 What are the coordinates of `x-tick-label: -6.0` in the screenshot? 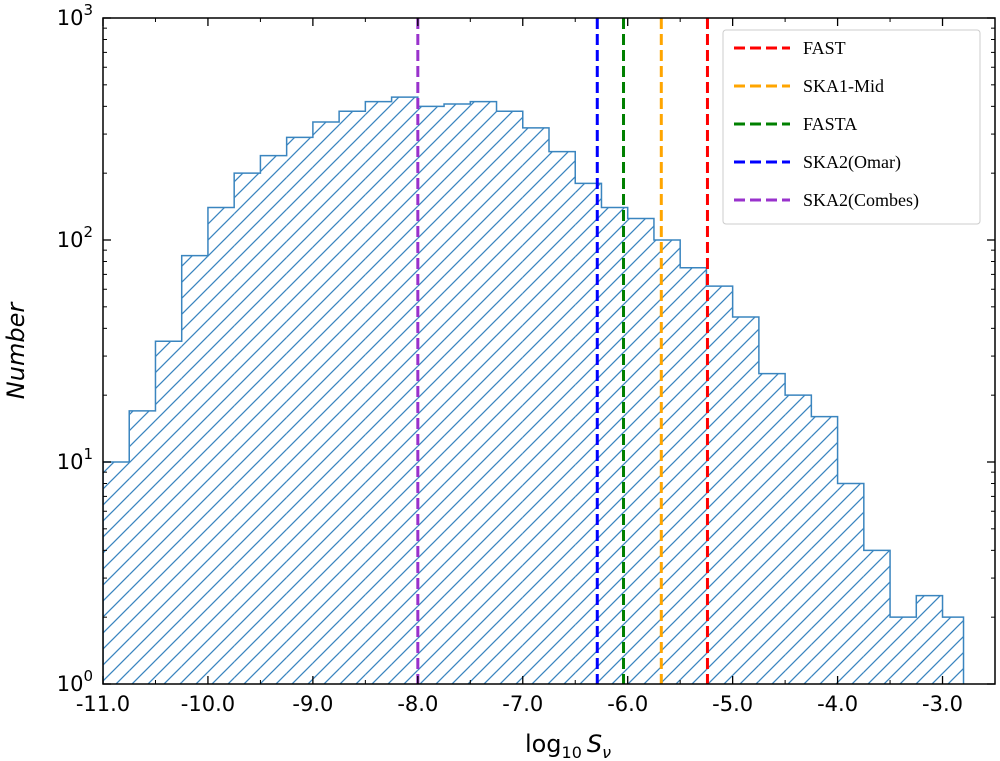 It's located at (627, 704).